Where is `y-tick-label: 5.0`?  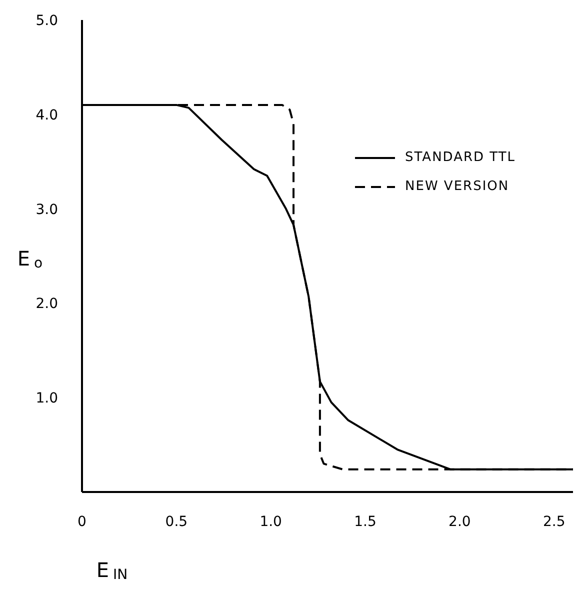
y-tick-label: 5.0 is located at coordinates (47, 20).